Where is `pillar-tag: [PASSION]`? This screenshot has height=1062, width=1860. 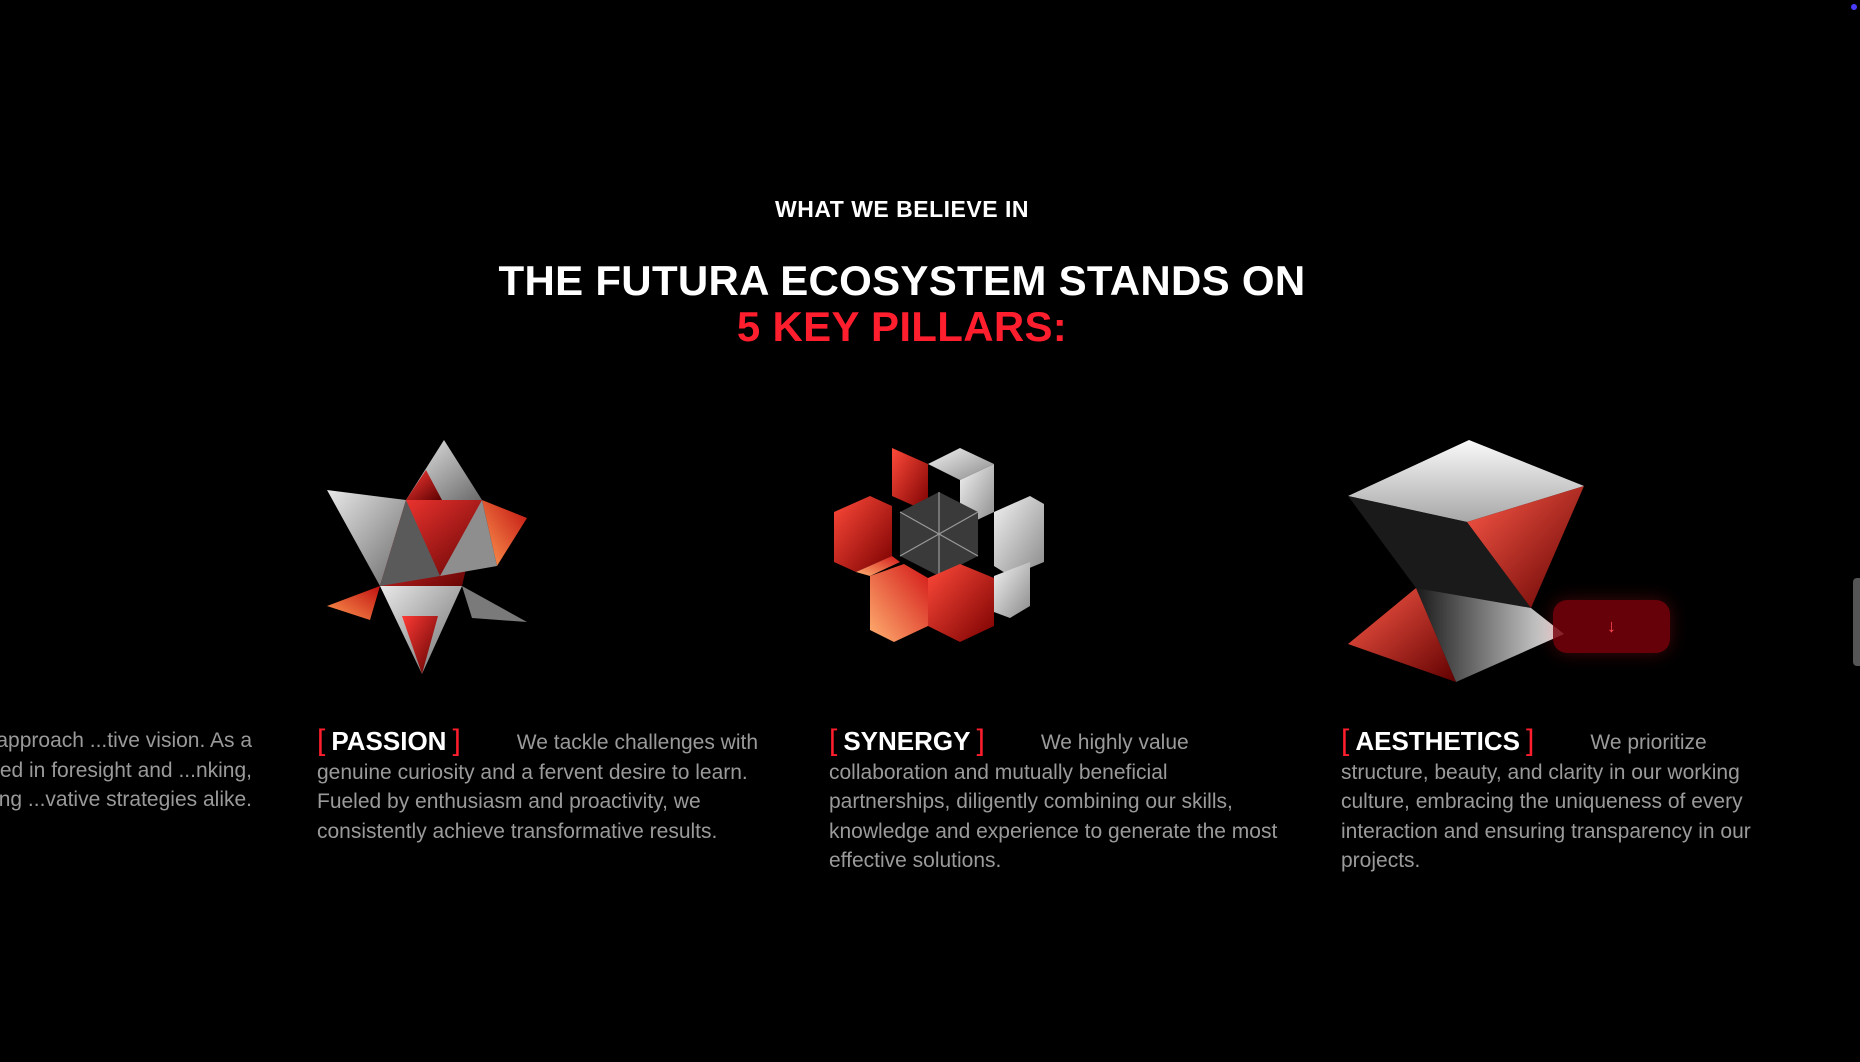 pillar-tag: [PASSION] is located at coordinates (389, 741).